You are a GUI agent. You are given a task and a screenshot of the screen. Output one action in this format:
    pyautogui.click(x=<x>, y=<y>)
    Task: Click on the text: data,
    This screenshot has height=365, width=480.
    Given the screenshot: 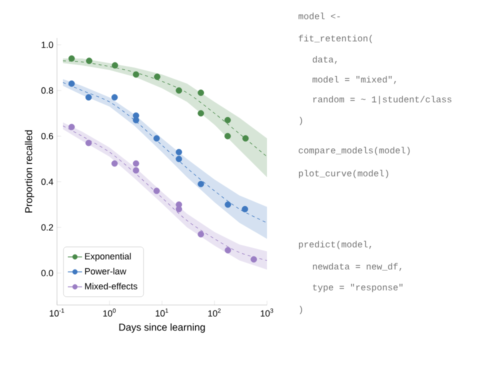 What is the action you would take?
    pyautogui.click(x=324, y=60)
    